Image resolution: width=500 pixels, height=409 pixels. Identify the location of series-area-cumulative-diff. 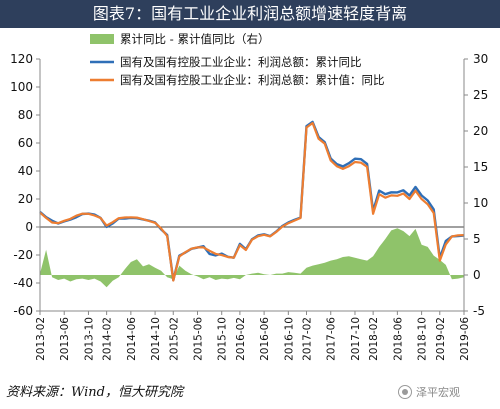
(252, 258).